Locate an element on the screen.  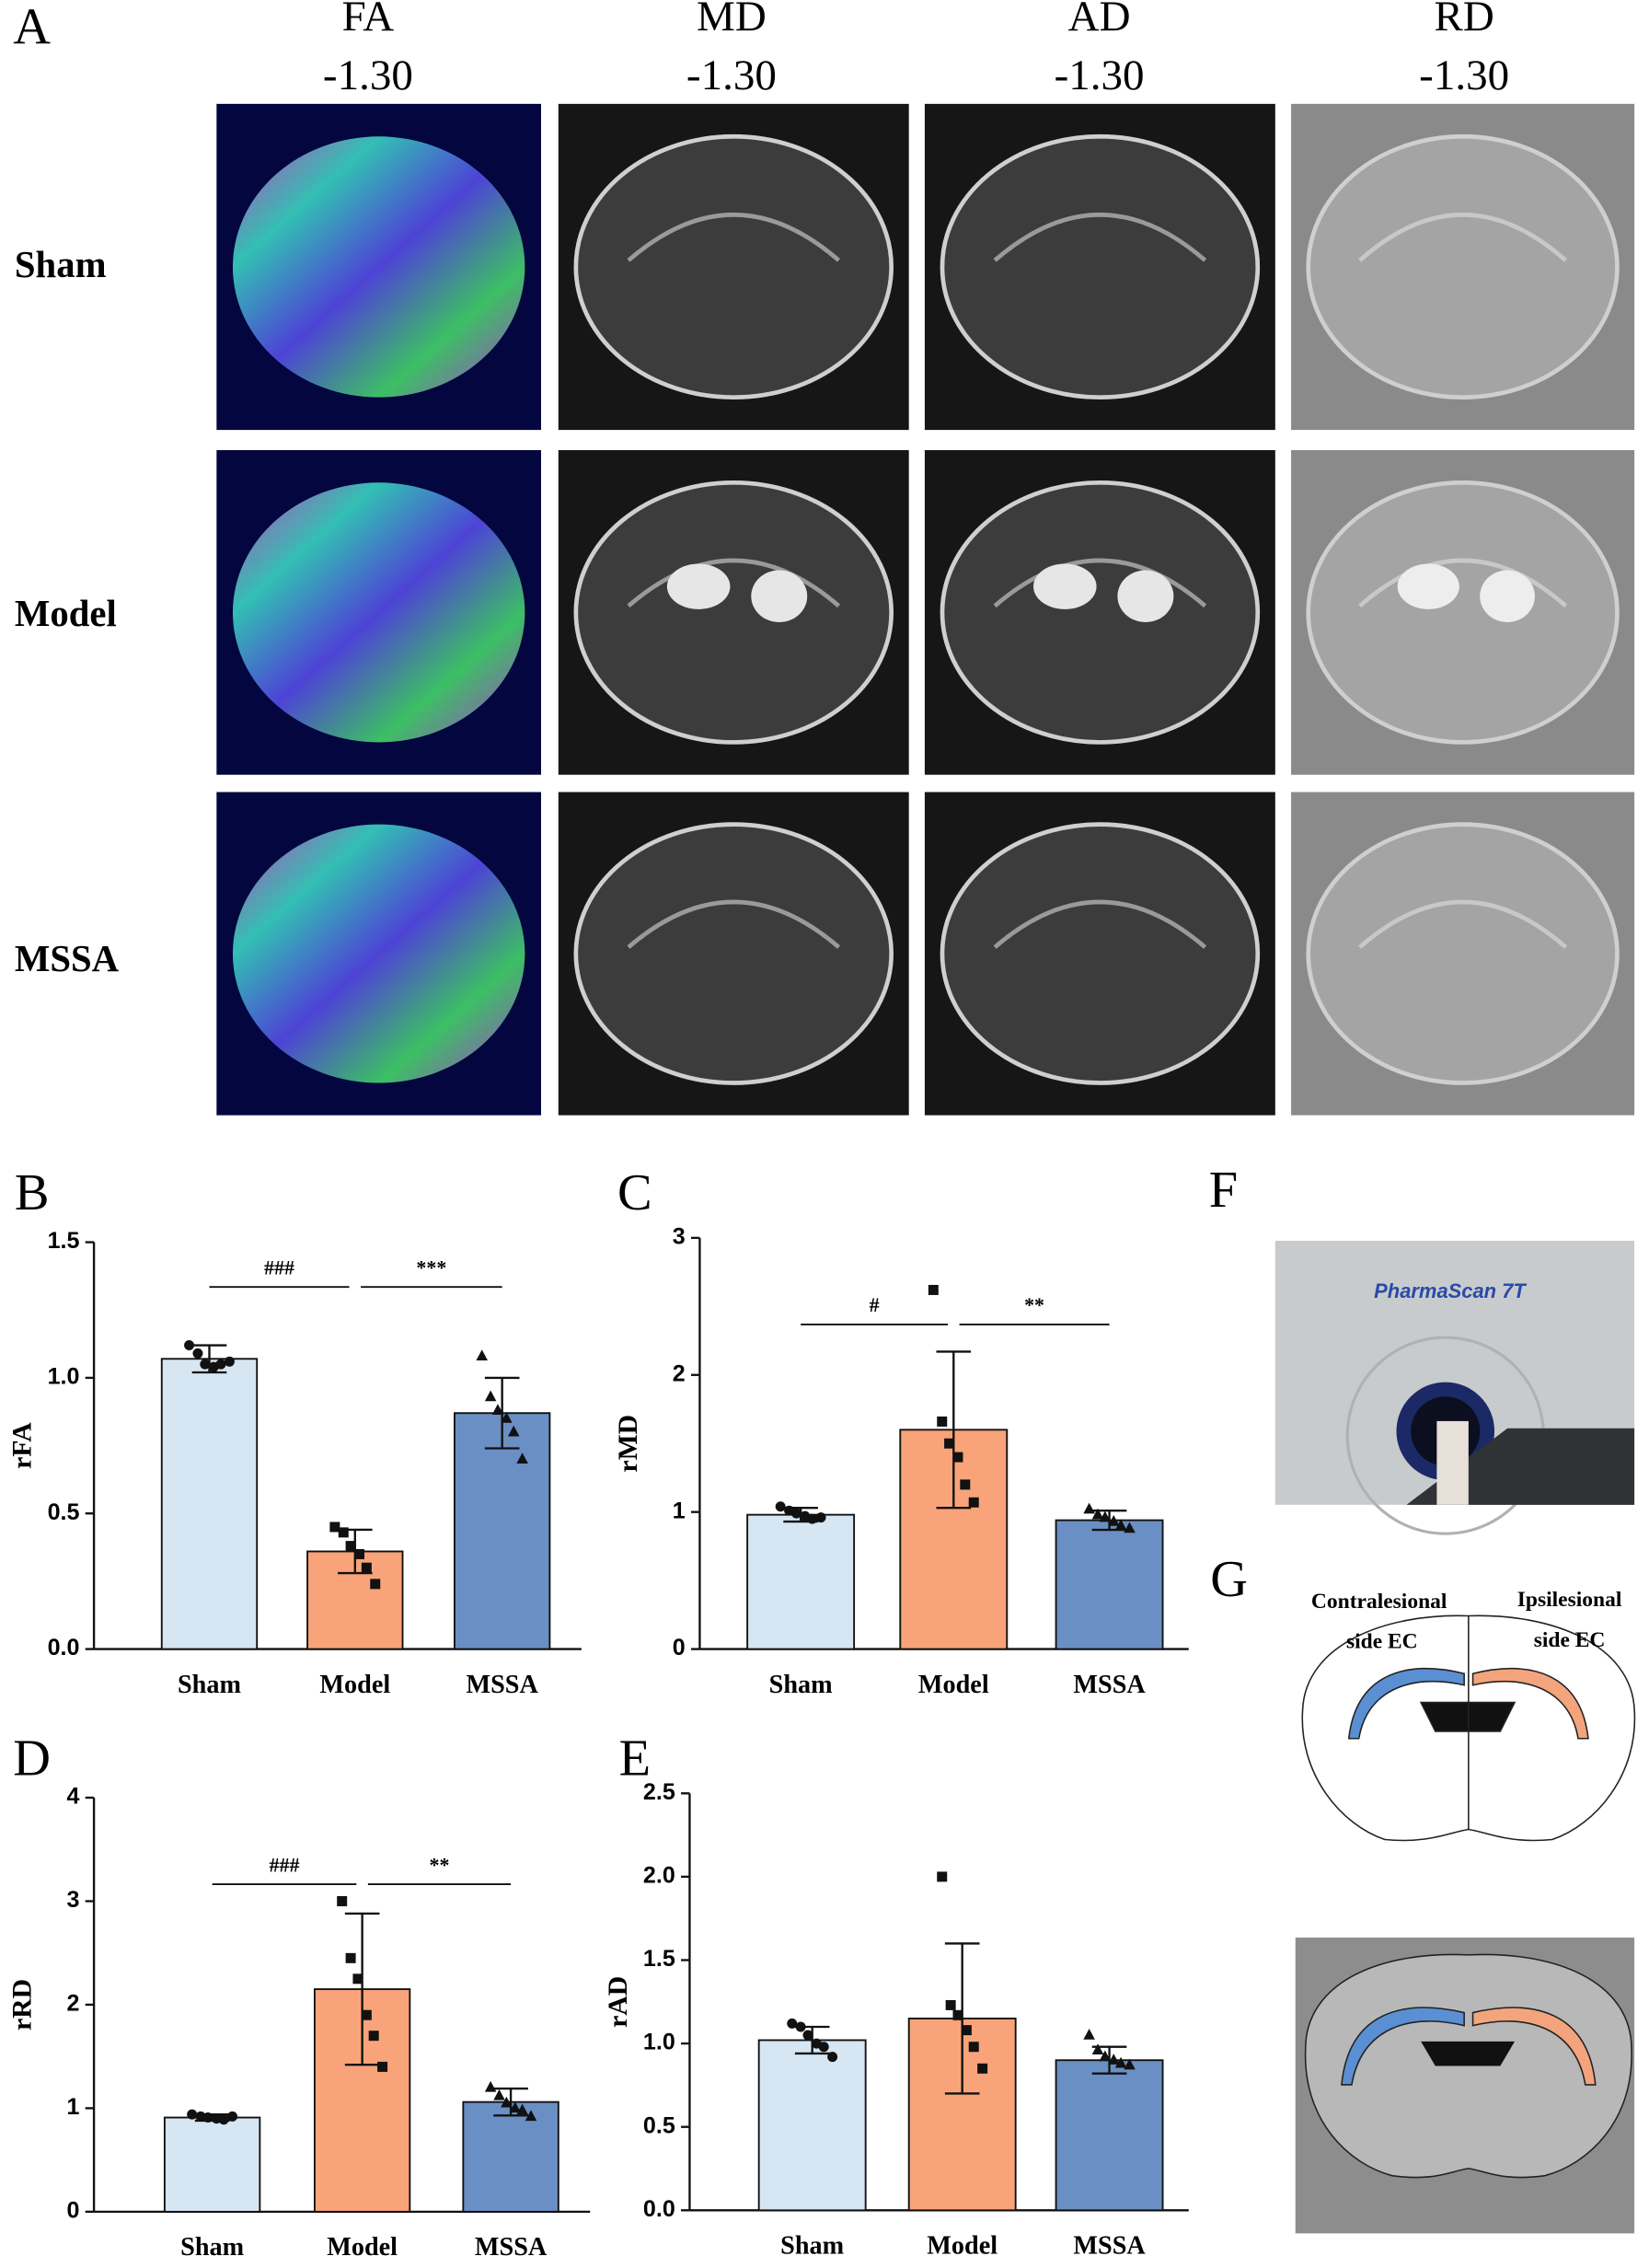
significance-label: *** is located at coordinates (431, 1267).